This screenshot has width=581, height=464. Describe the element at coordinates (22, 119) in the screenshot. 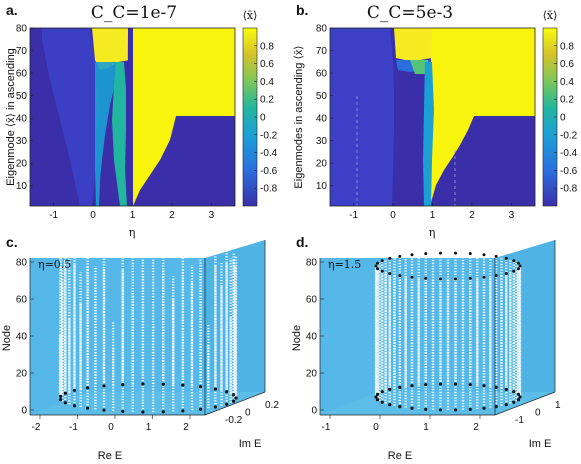

I see `y-tick-label: 40` at that location.